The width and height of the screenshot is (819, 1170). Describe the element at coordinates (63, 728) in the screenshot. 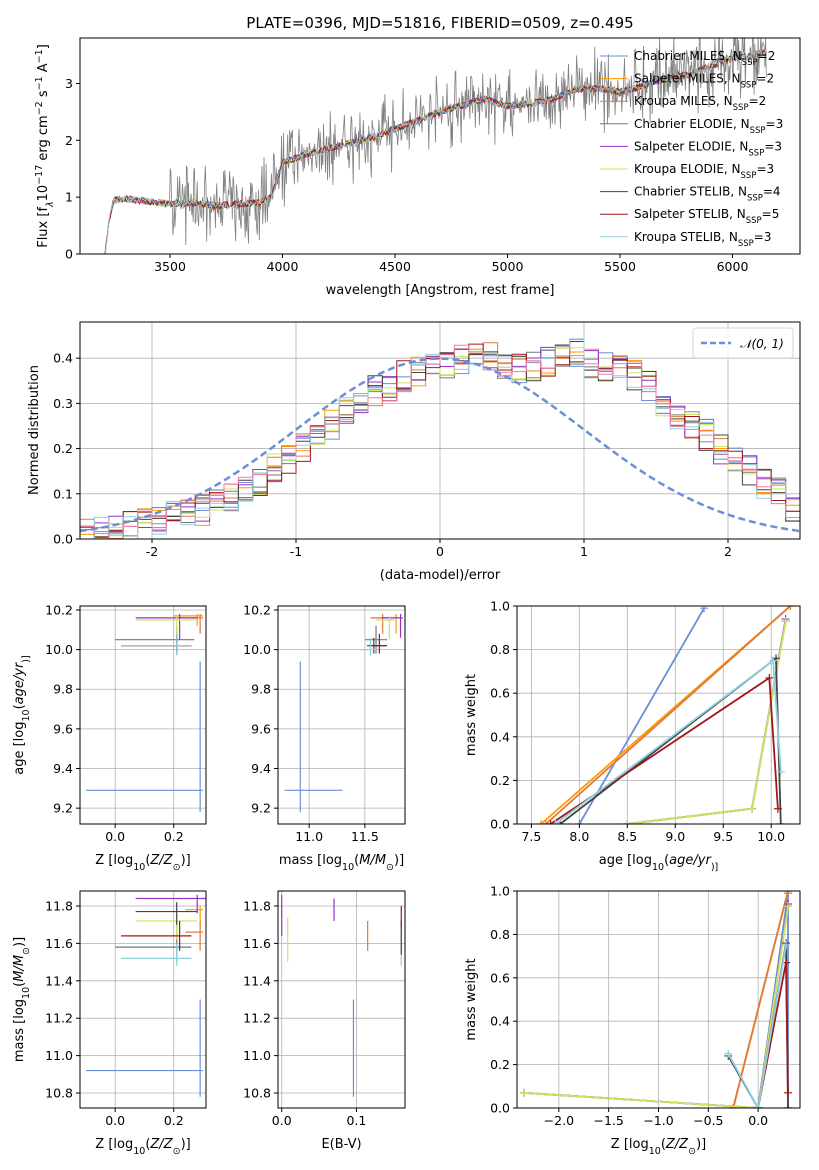

I see `y-tick-label: 9.6` at that location.